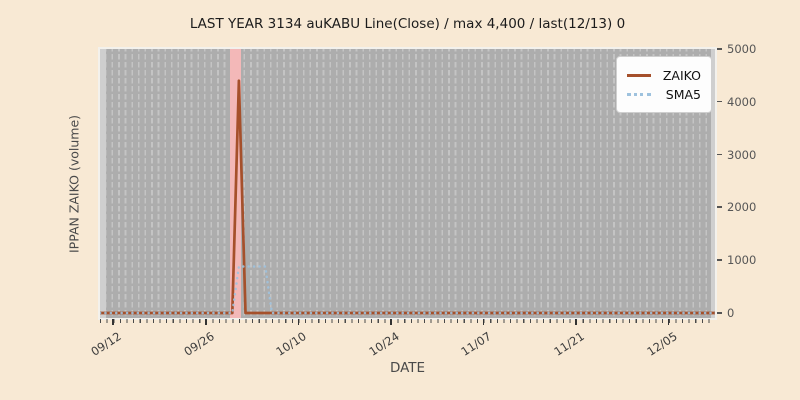 The image size is (800, 400). I want to click on legend-item-zaiko: ZAIKO, so click(664, 75).